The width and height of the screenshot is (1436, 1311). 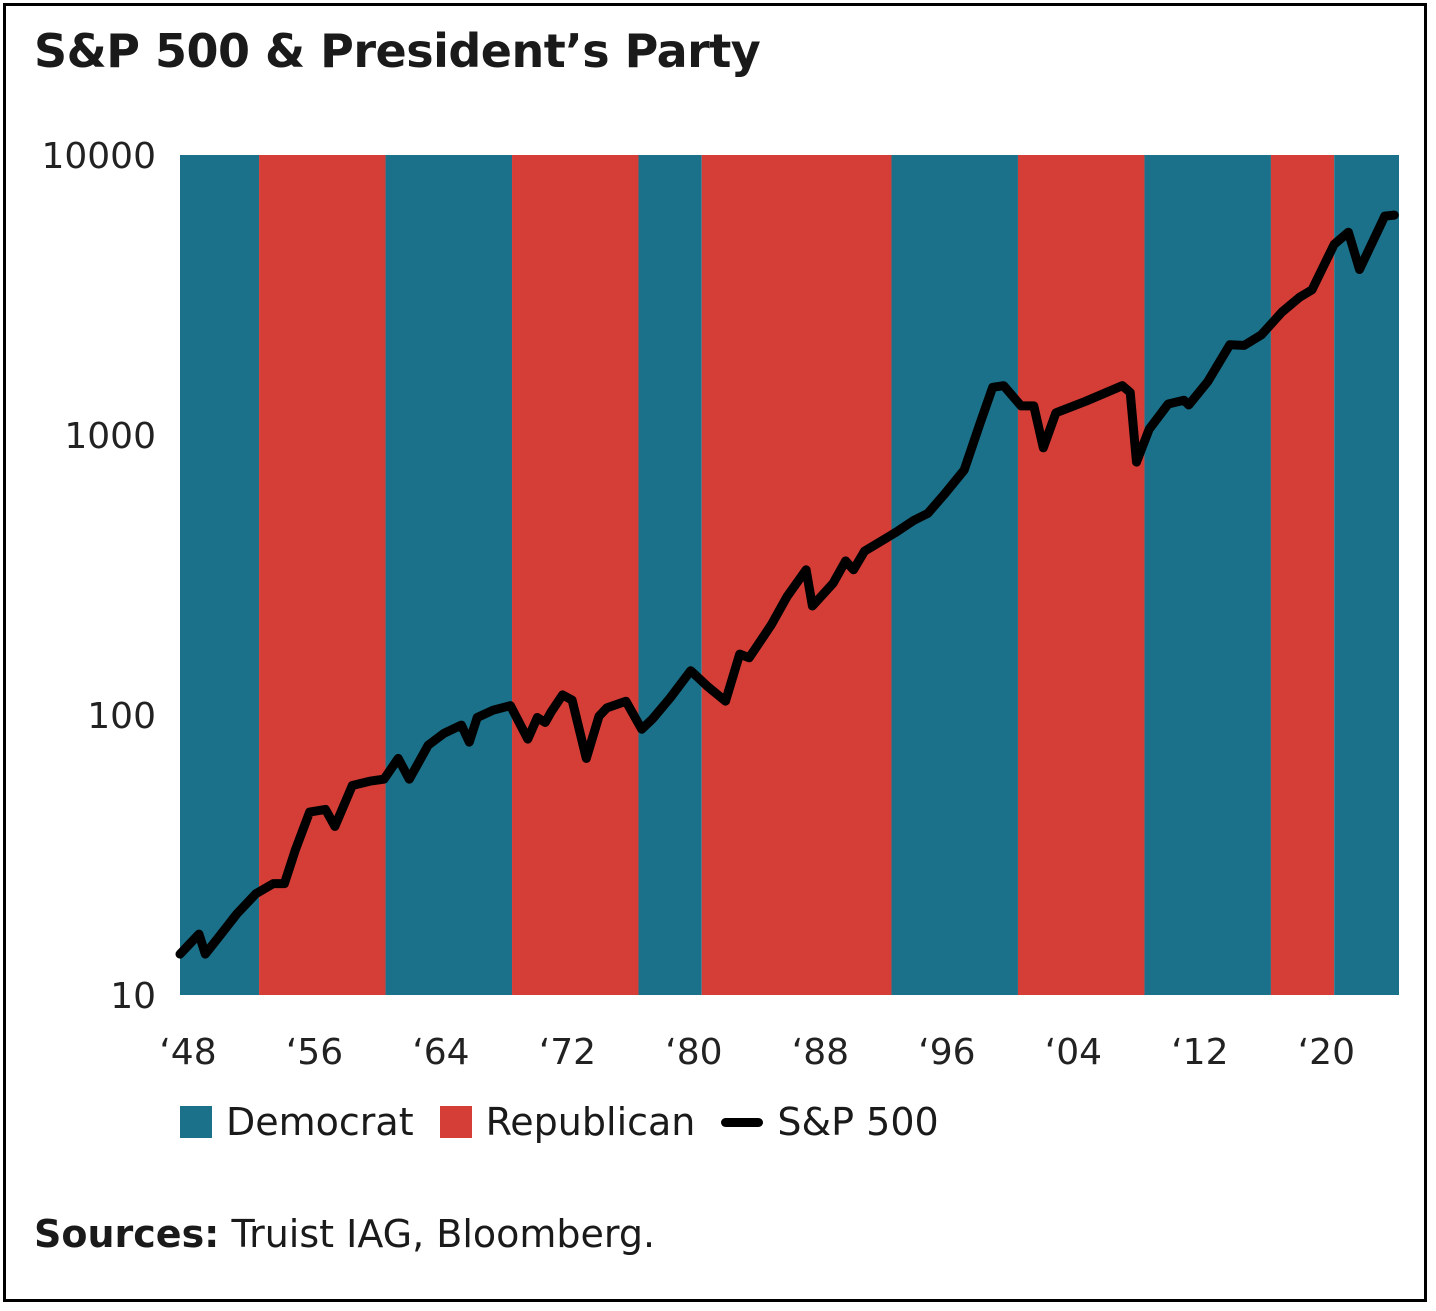 What do you see at coordinates (1326, 1052) in the screenshot?
I see `x-tick-label: ‘20` at bounding box center [1326, 1052].